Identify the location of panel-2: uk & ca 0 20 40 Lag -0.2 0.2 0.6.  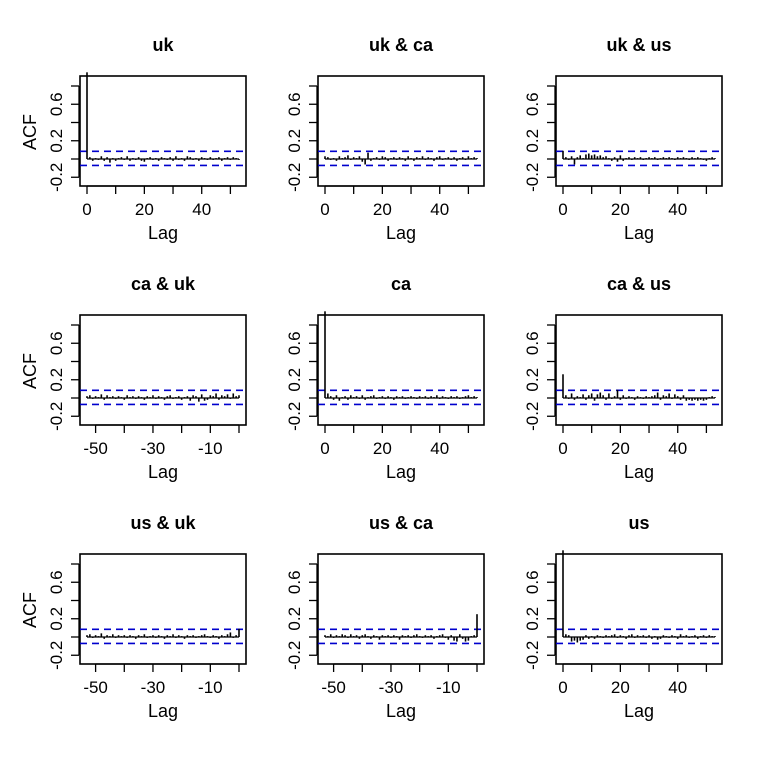
(385, 139).